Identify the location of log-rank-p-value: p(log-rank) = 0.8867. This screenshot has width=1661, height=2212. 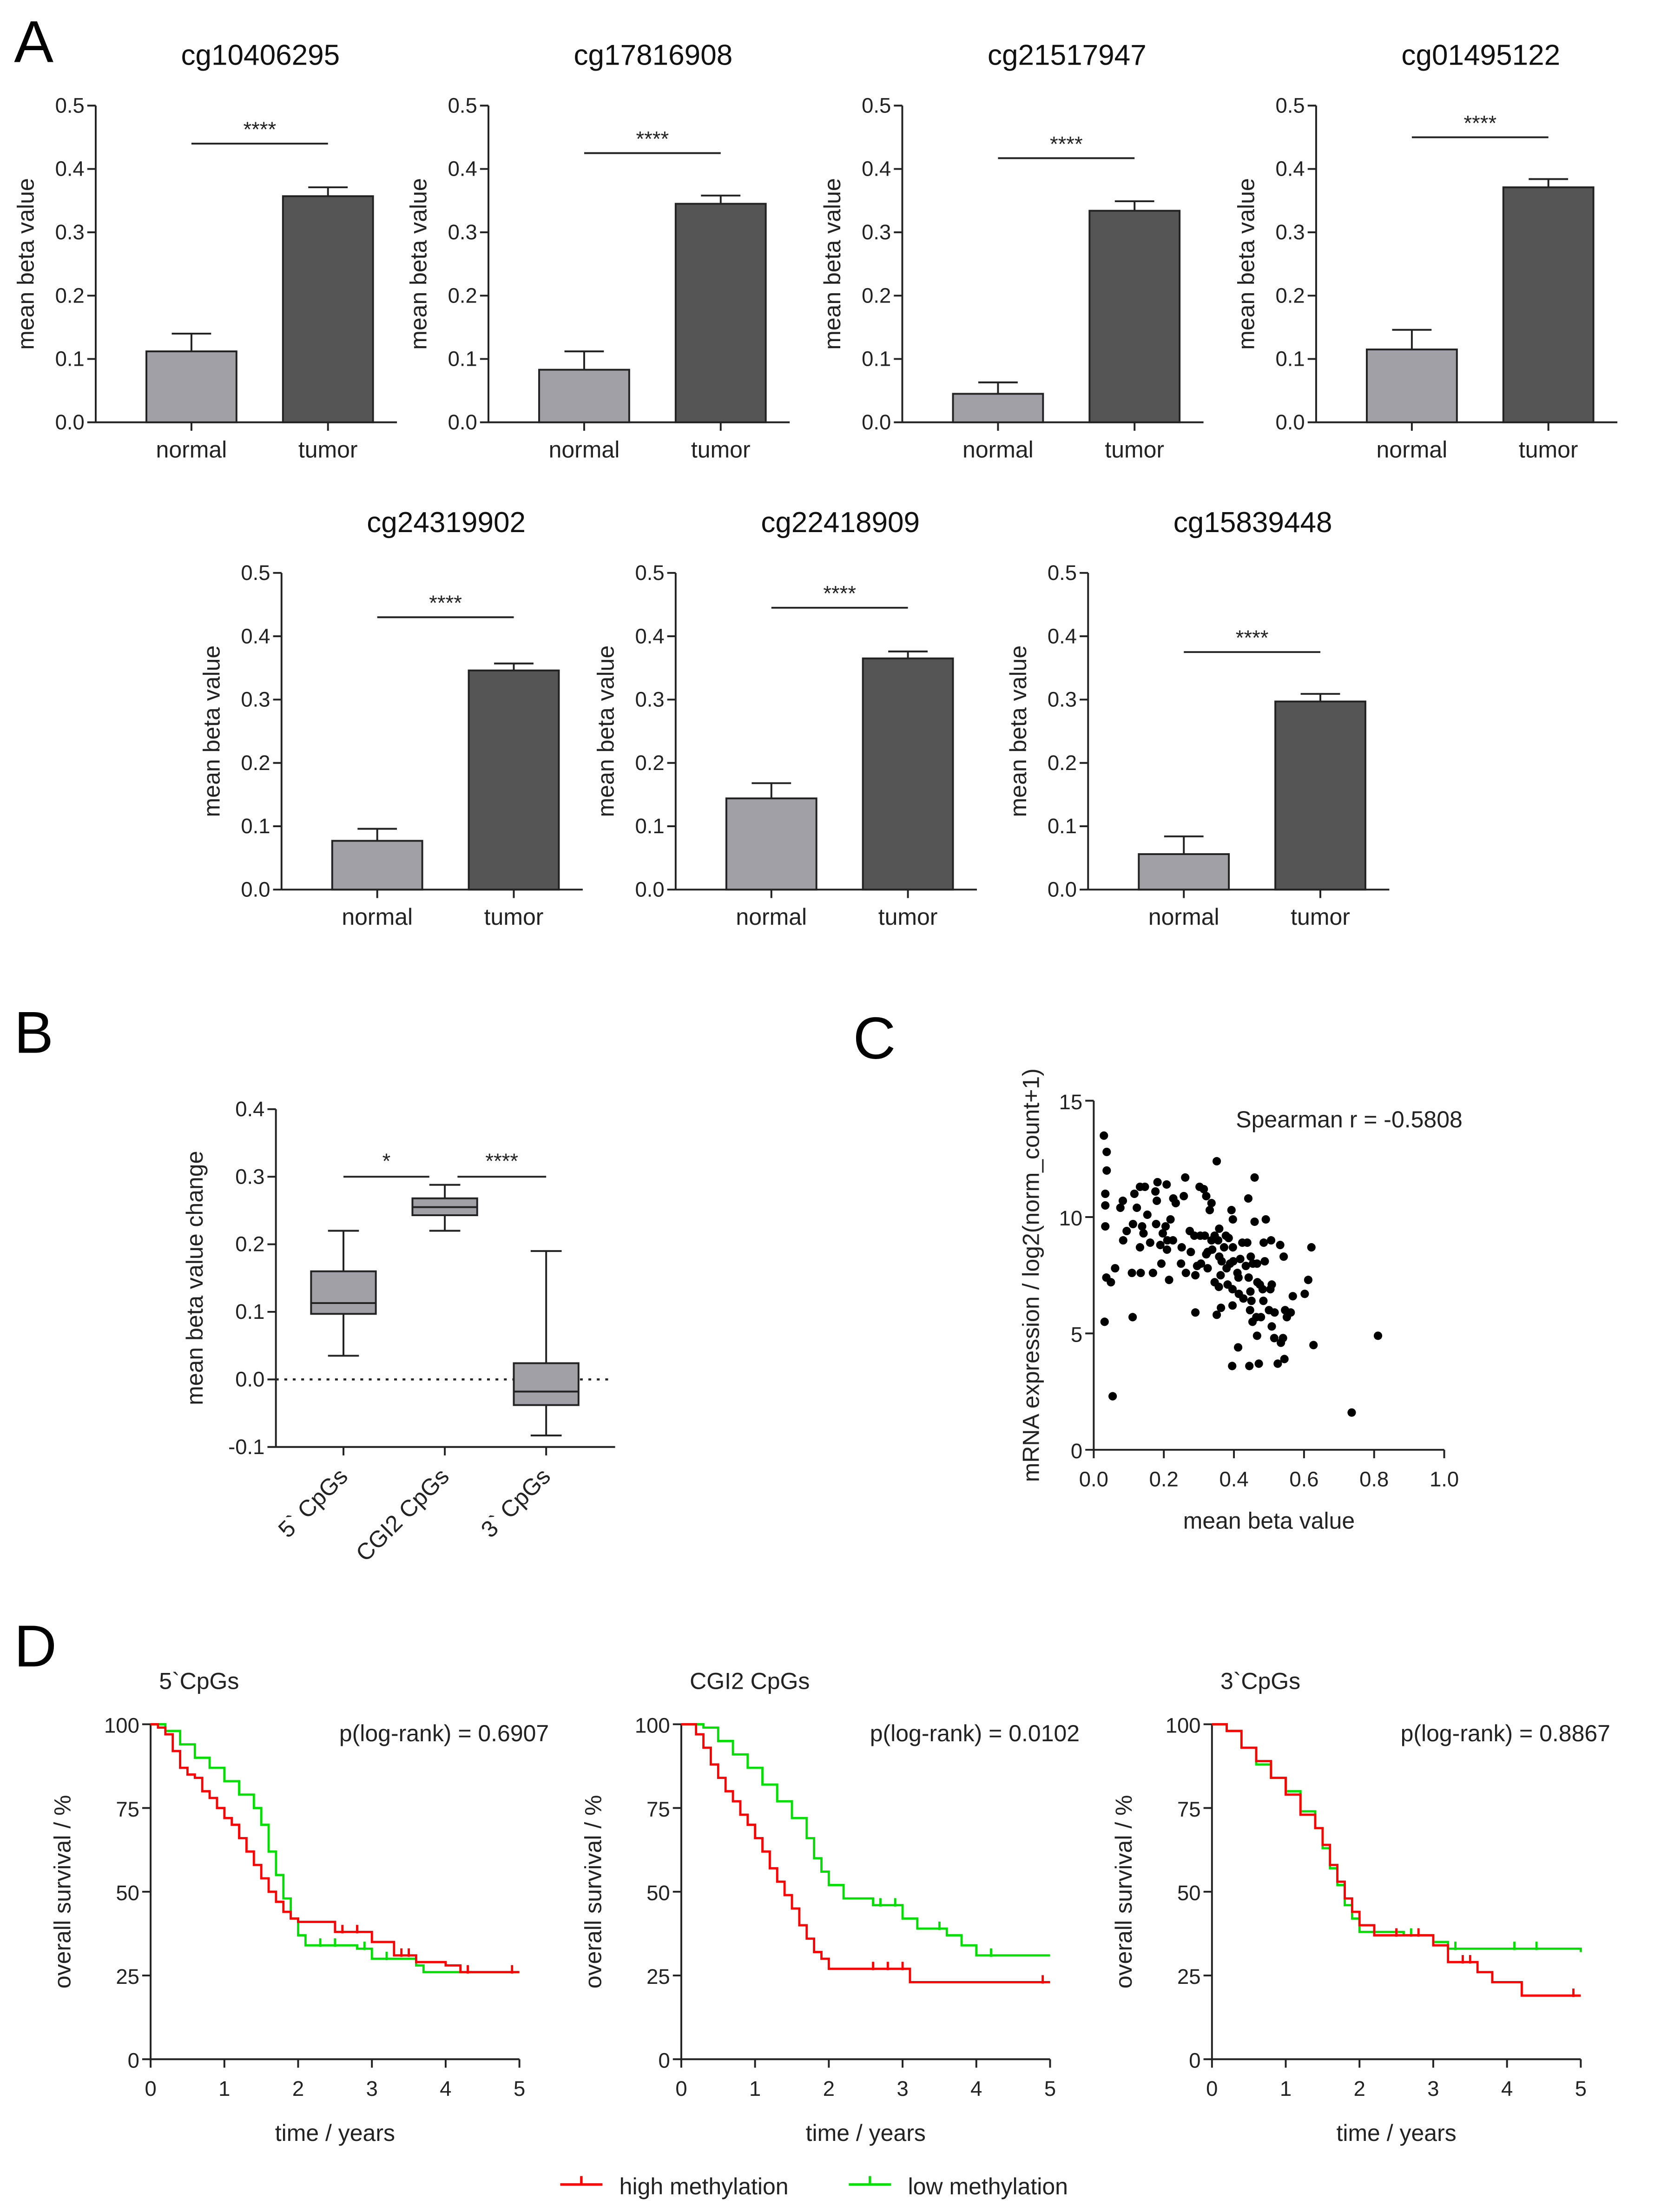
(1505, 1733).